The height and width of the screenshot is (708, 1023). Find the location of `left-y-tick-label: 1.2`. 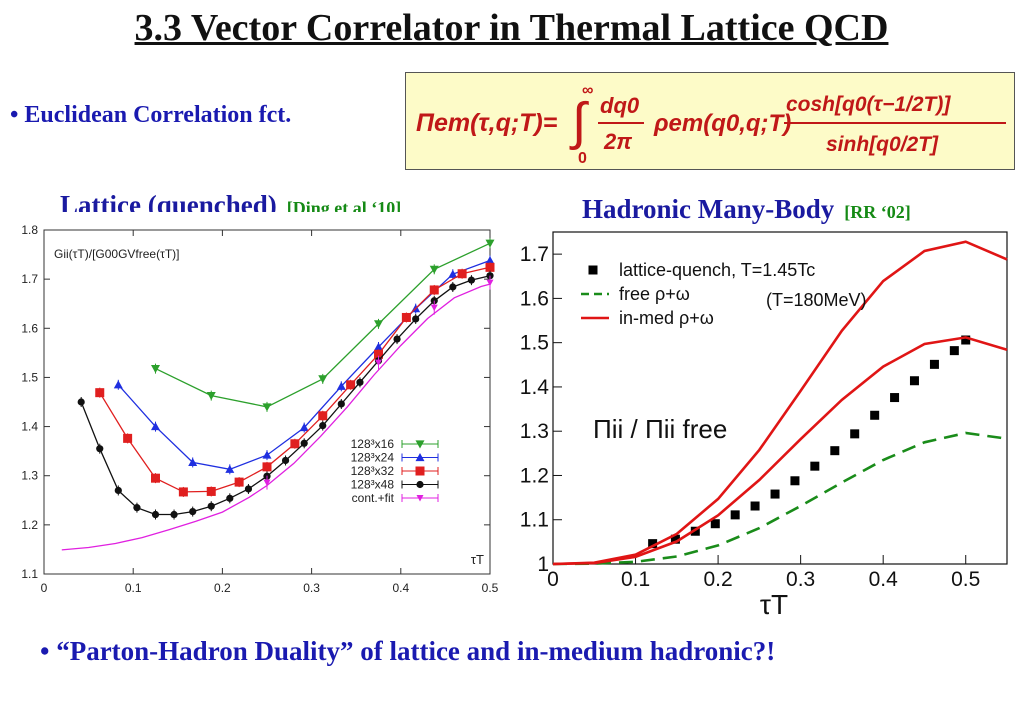

left-y-tick-label: 1.2 is located at coordinates (29, 525).